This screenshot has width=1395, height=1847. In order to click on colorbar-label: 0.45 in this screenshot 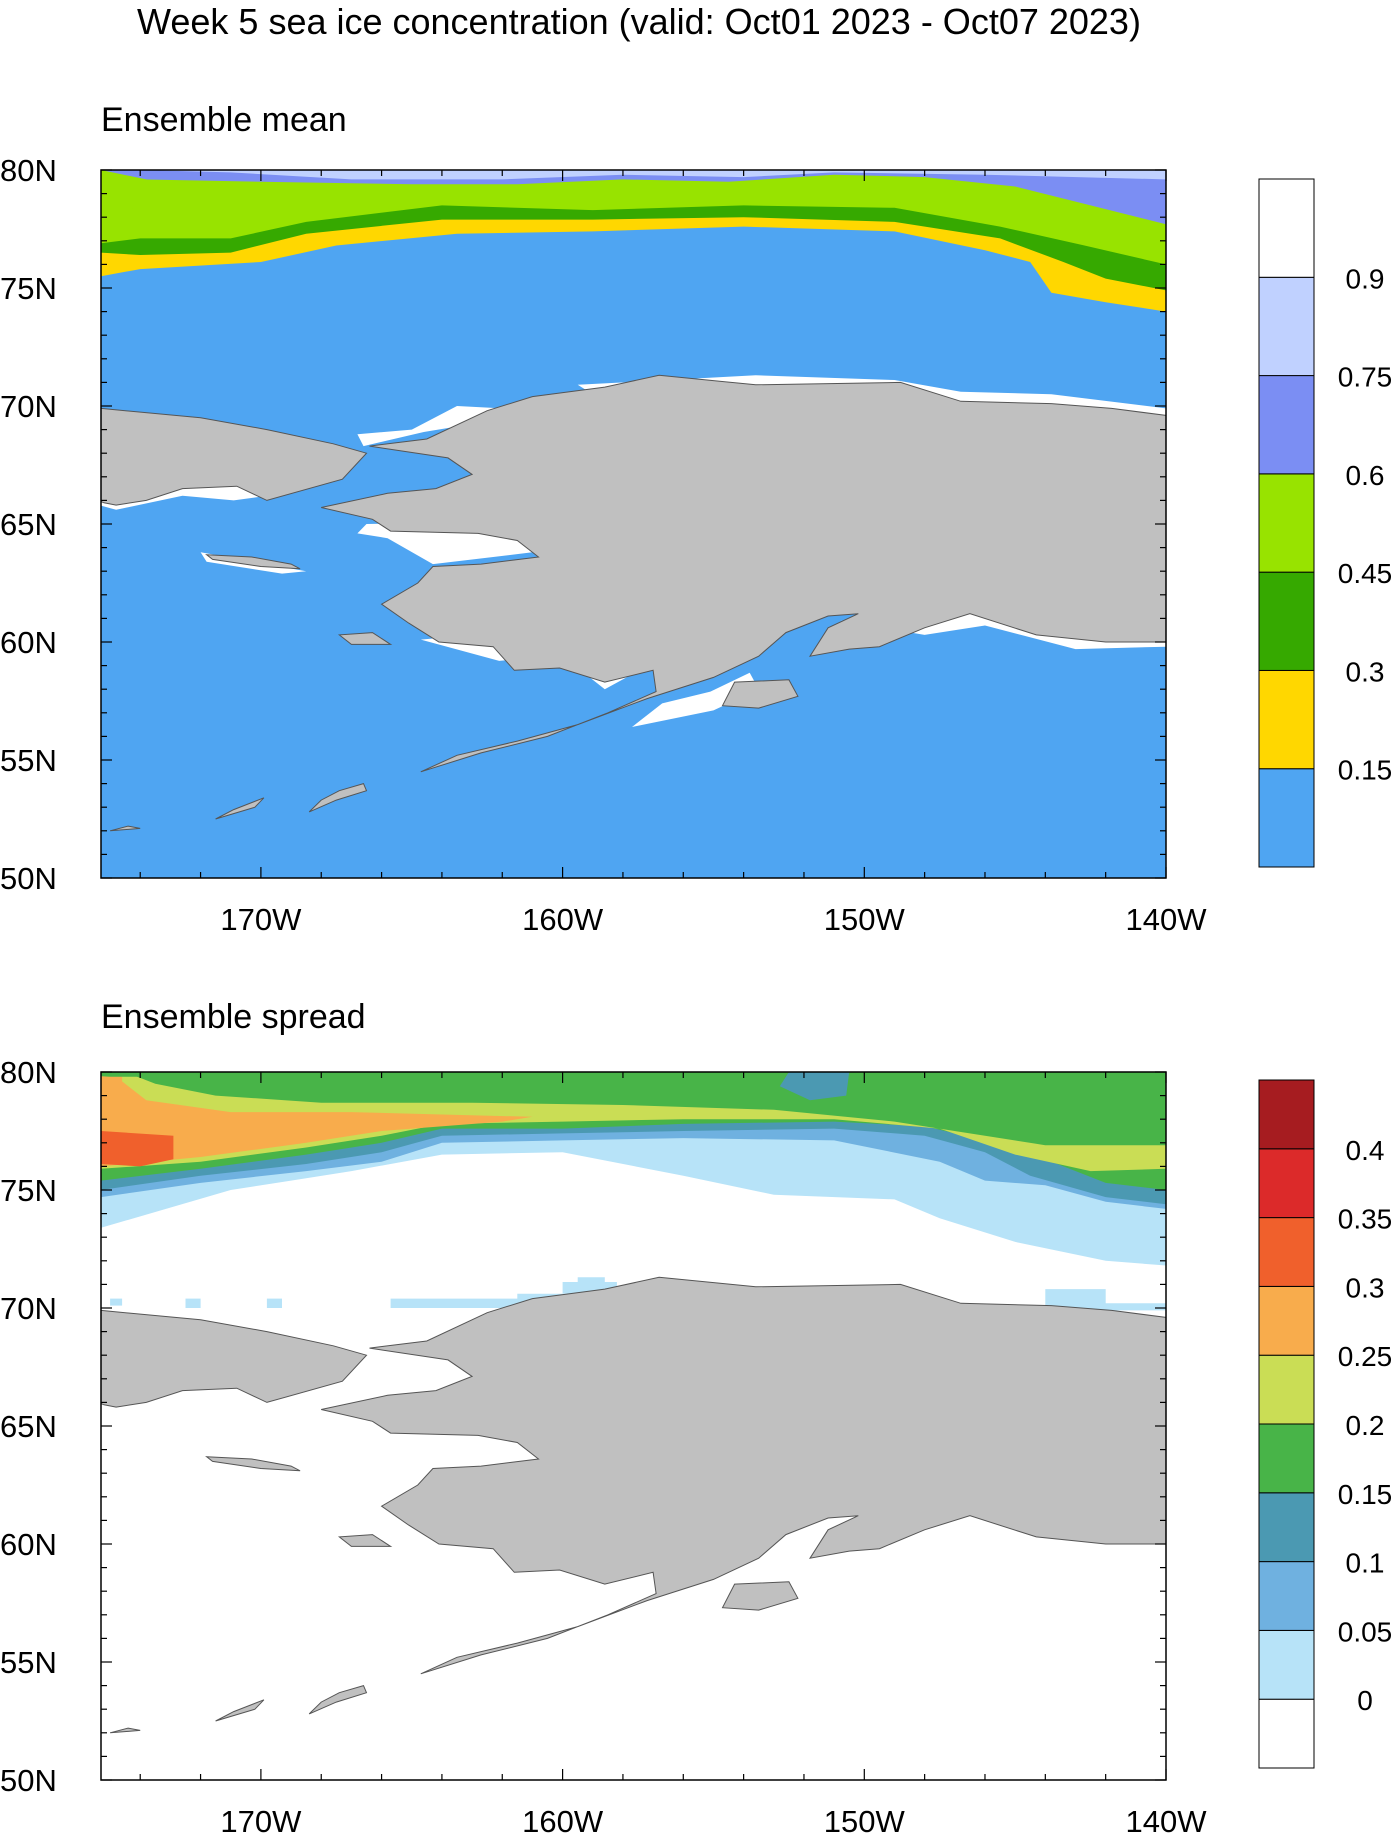, I will do `click(1365, 573)`.